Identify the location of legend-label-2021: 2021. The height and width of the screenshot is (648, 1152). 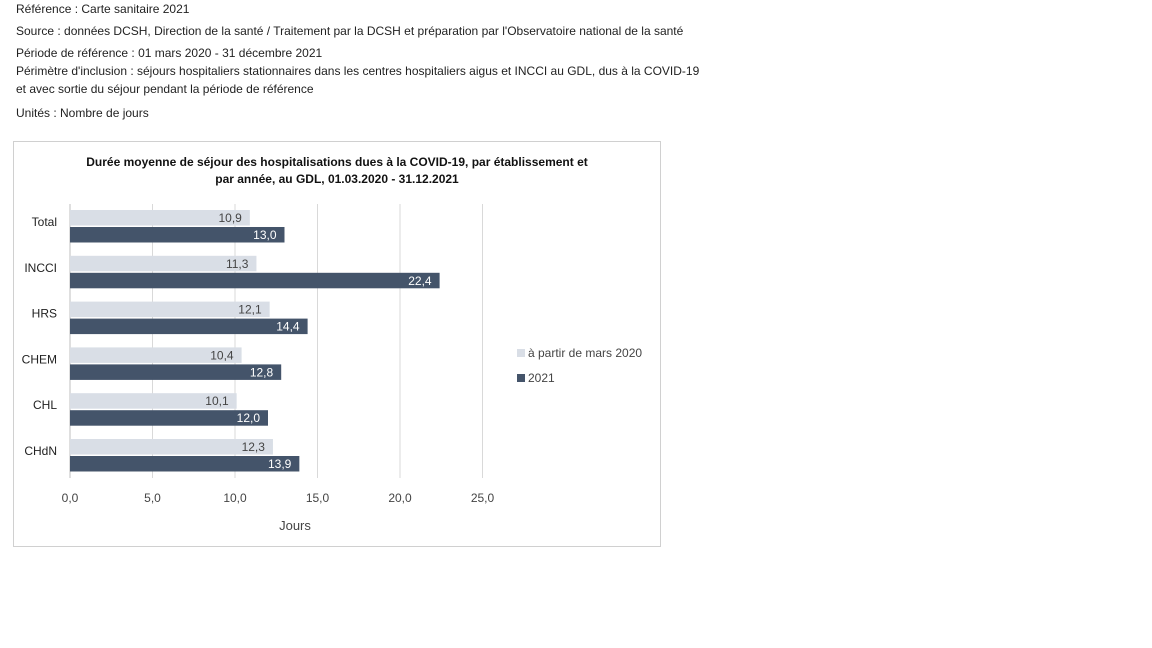
(541, 378).